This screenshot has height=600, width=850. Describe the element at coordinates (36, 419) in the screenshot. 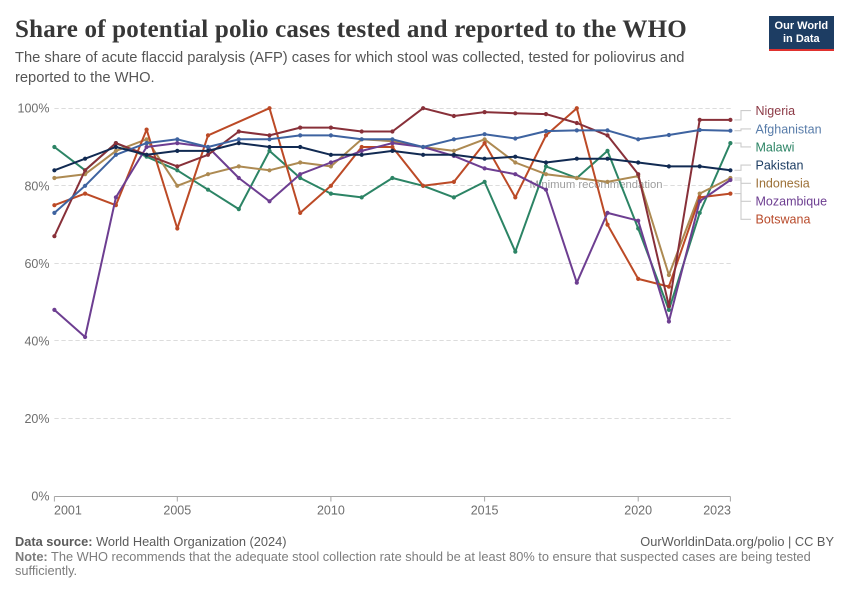

I see `svg-text: 20%` at that location.